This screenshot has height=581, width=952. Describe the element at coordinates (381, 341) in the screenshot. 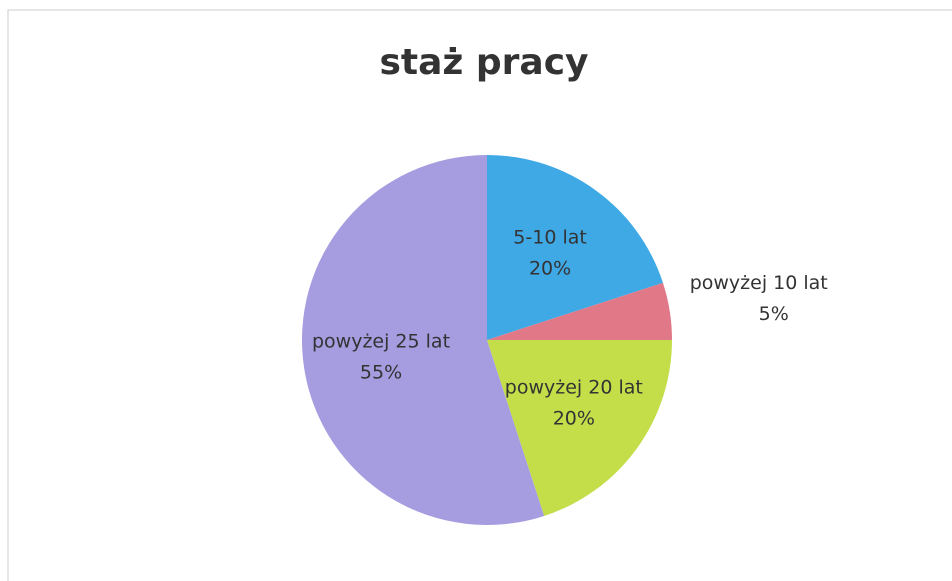

I see `data-label-category: powyżej 25 lat` at that location.